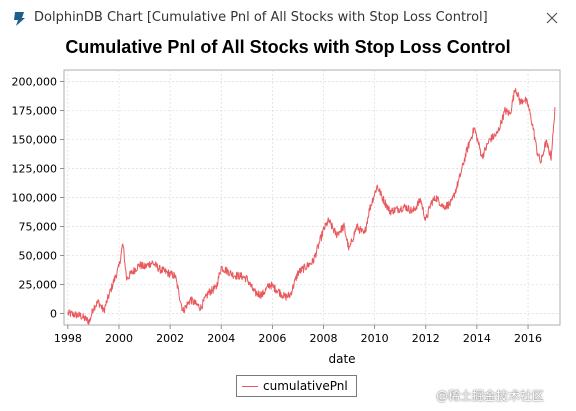  Describe the element at coordinates (305, 386) in the screenshot. I see `legend-label: cumulativePnl` at that location.